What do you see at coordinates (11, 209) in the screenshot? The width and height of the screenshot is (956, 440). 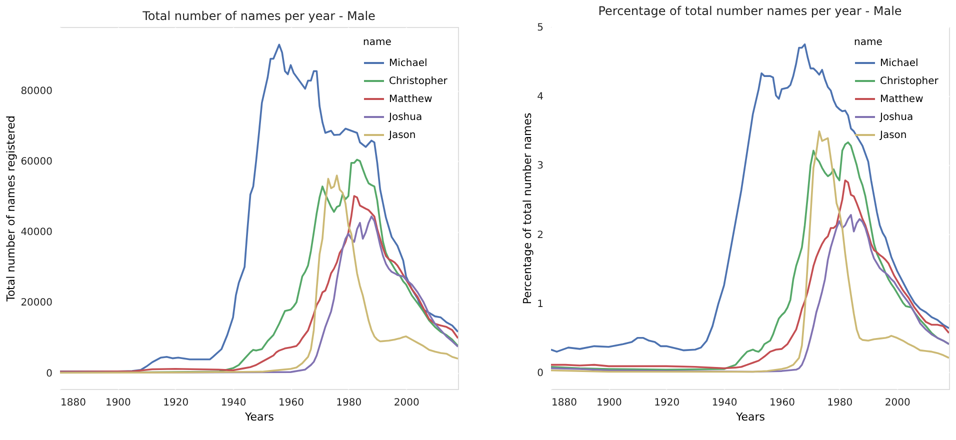 I see `y-axis-title: Total number of names registered` at bounding box center [11, 209].